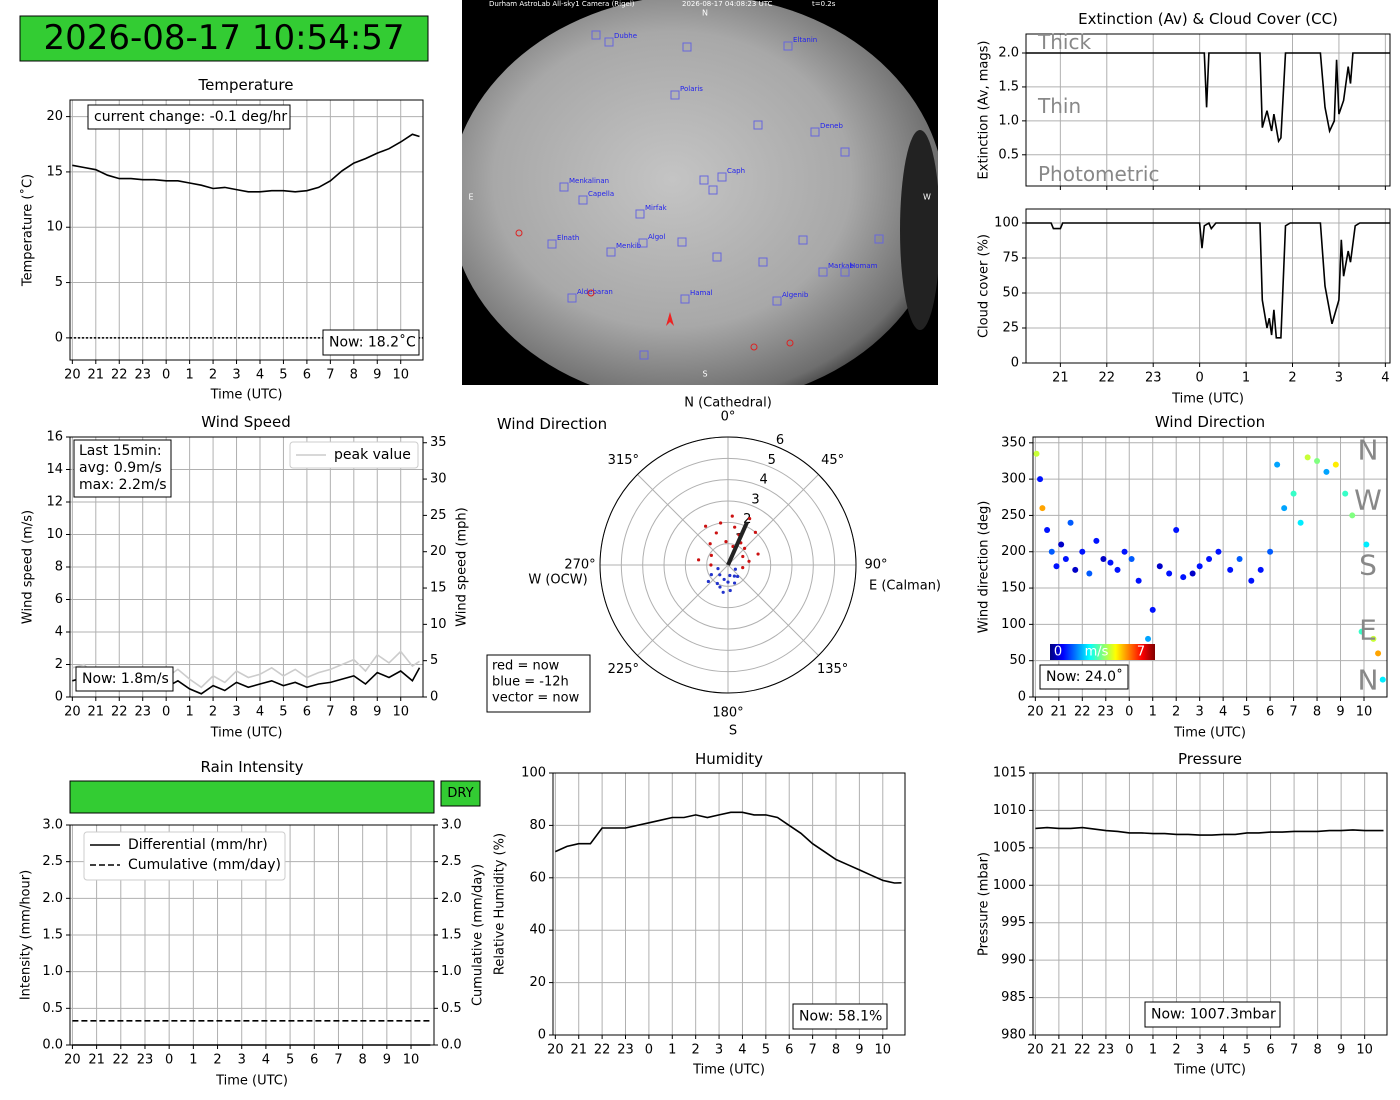 The height and width of the screenshot is (1100, 1400). I want to click on star-label: Dubhe, so click(625, 36).